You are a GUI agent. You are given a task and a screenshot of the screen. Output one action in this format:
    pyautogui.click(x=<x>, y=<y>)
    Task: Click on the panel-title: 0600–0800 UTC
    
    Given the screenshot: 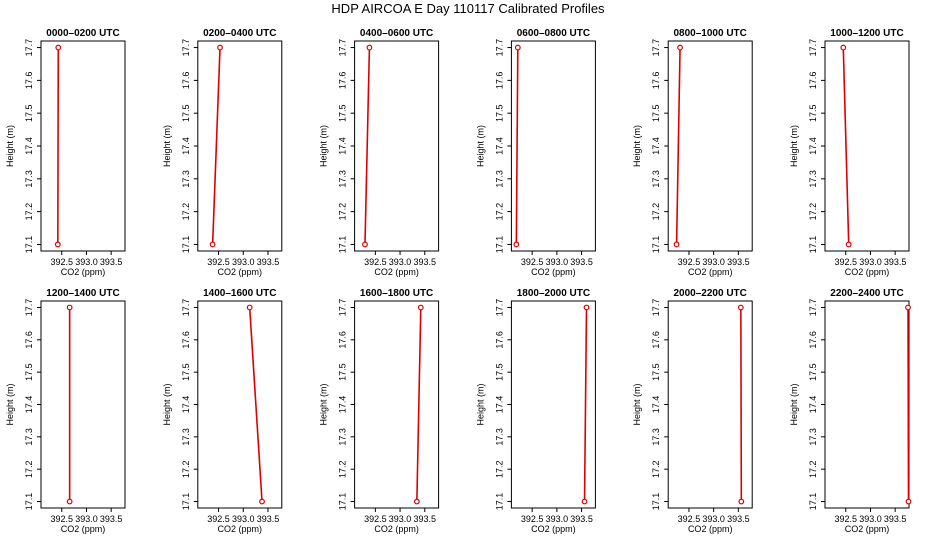 What is the action you would take?
    pyautogui.click(x=553, y=33)
    